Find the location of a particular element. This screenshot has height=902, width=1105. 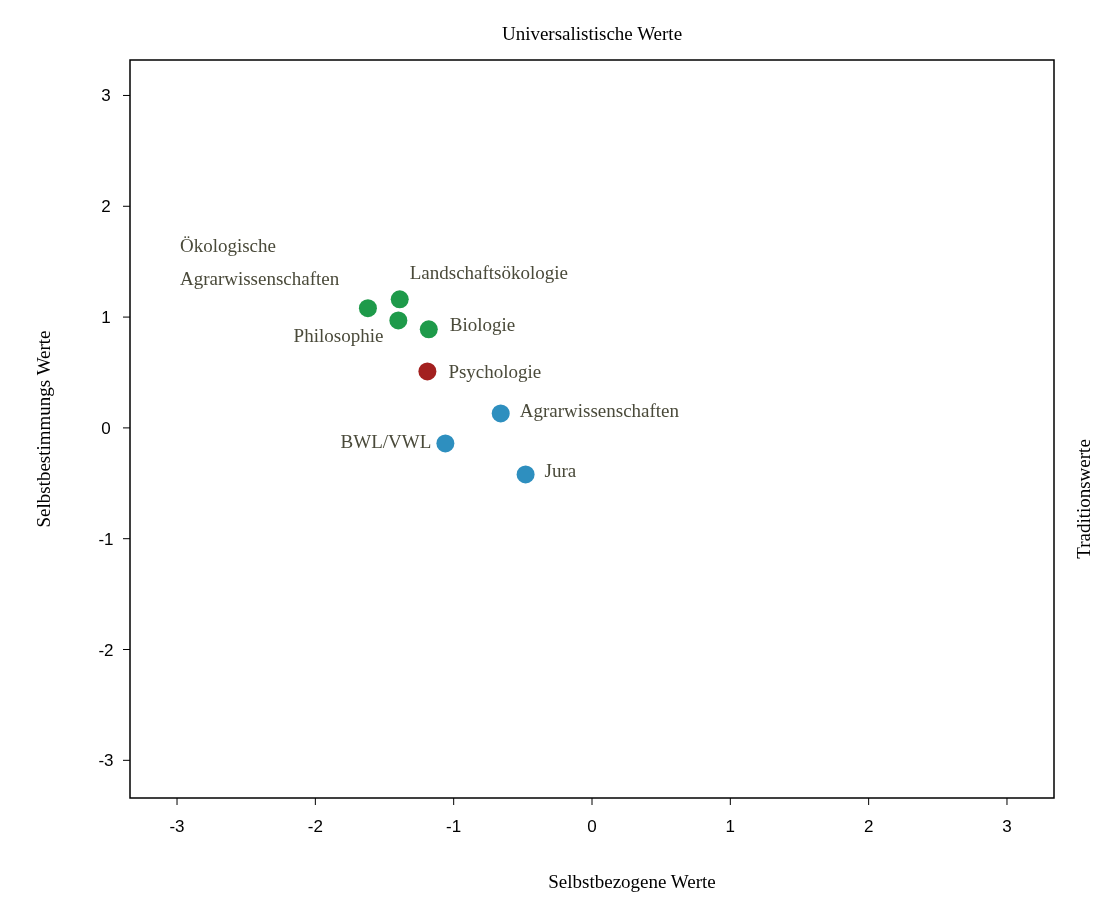

series-label: Agrarwissenschaften is located at coordinates (599, 411).